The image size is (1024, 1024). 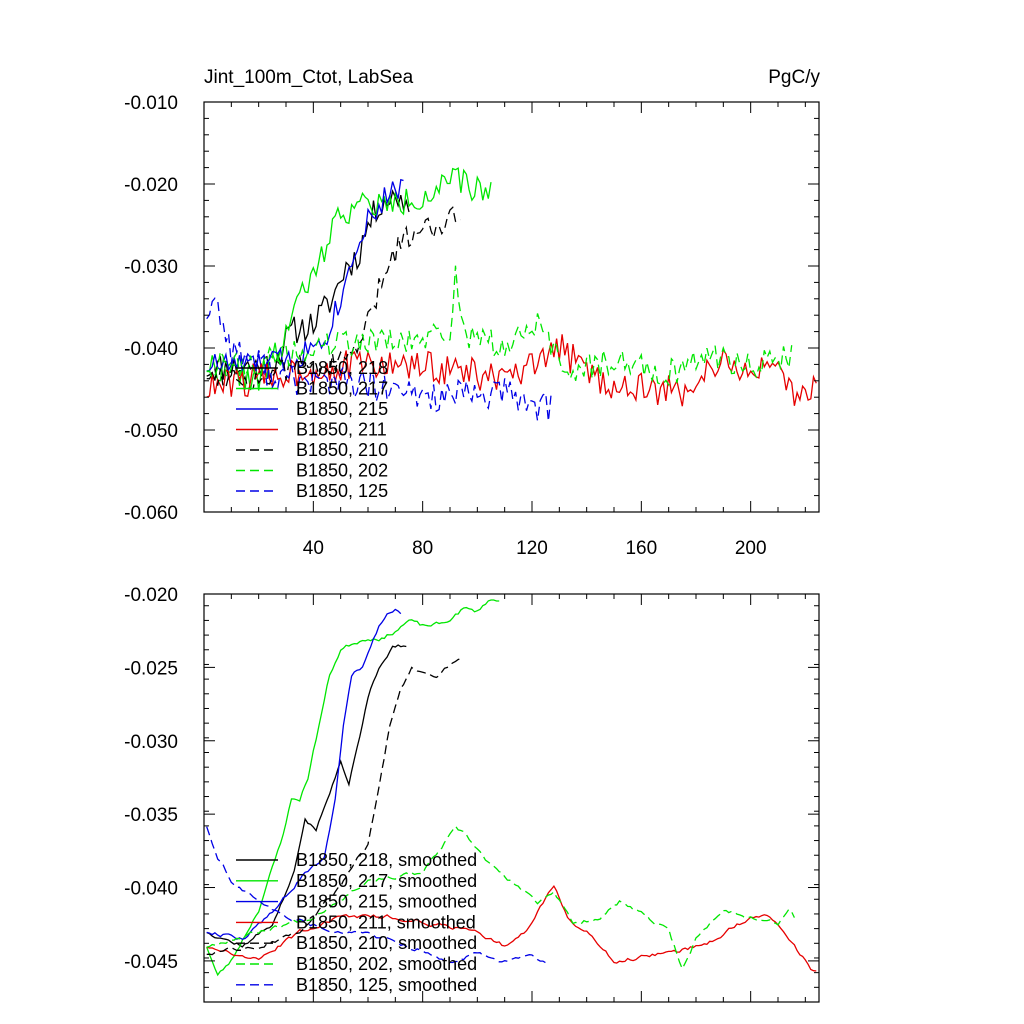 What do you see at coordinates (386, 985) in the screenshot?
I see `legend-label: B1850, 125, smoothed` at bounding box center [386, 985].